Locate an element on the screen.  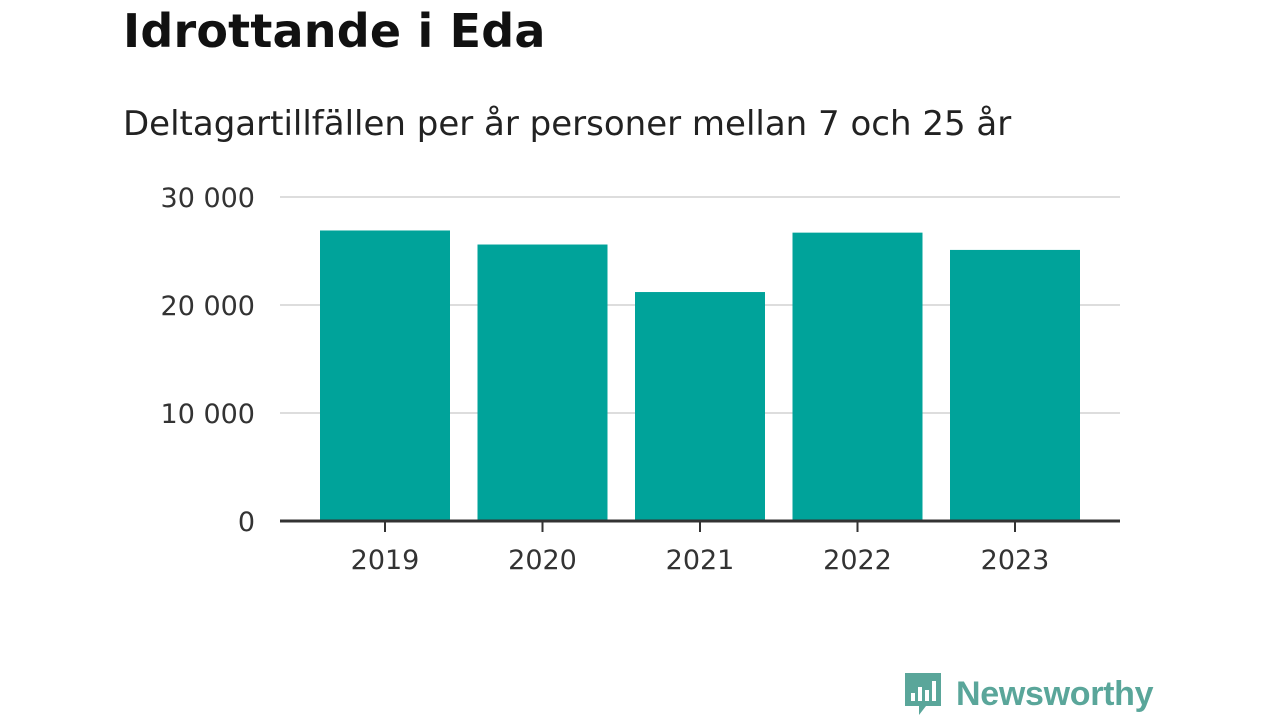
newsworthy-logo-icon is located at coordinates (923, 694).